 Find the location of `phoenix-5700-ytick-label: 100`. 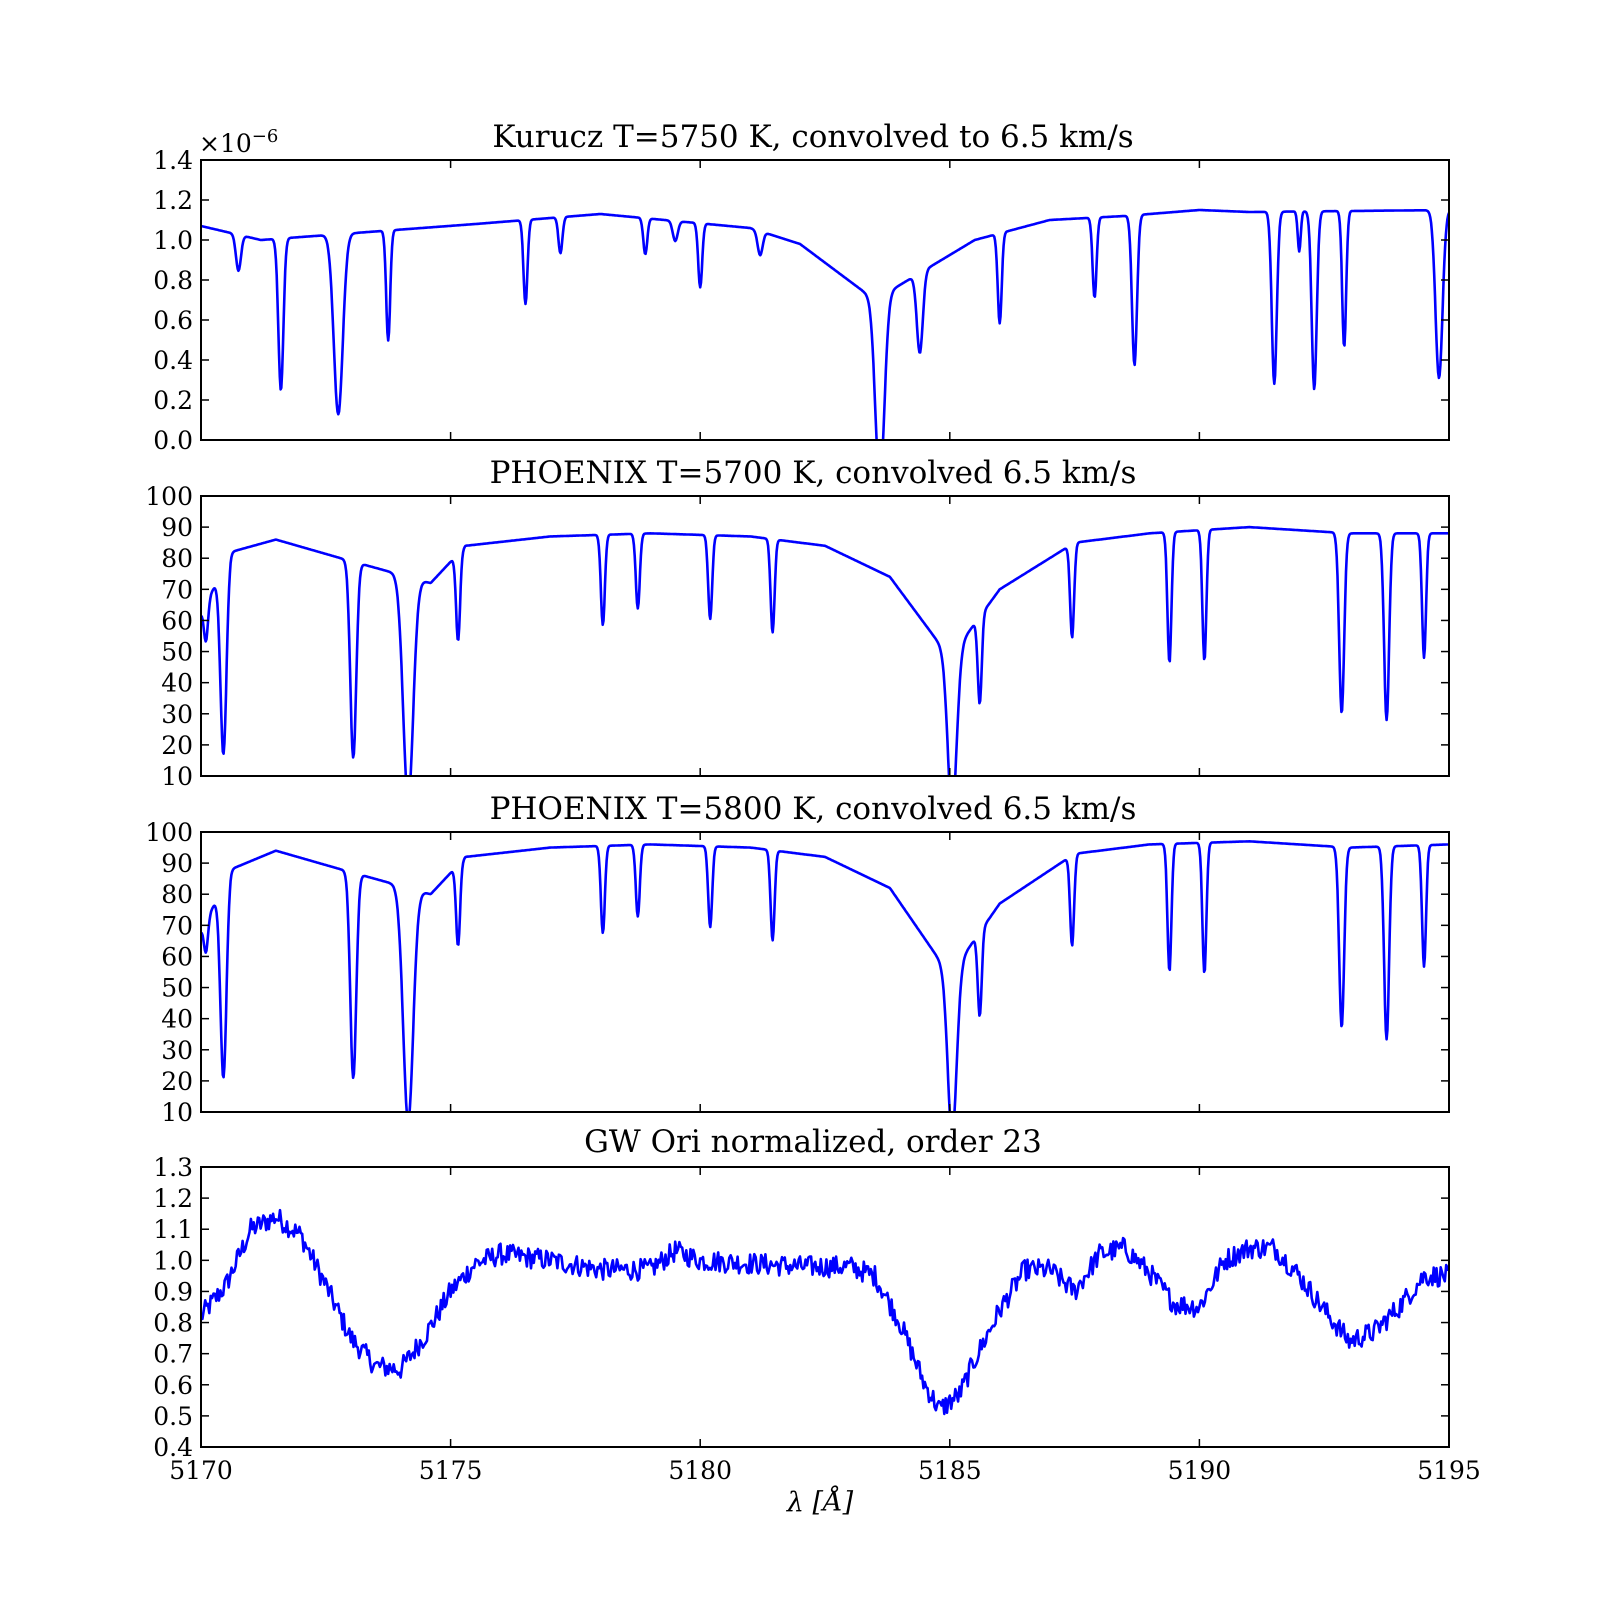

phoenix-5700-ytick-label: 100 is located at coordinates (169, 496).